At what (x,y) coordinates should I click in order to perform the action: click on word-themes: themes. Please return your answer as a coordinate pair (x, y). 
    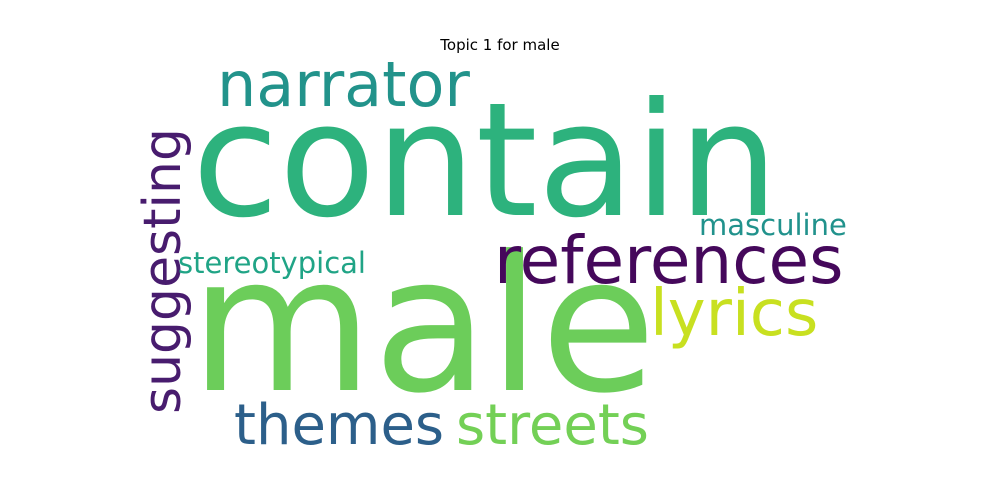
    Looking at the image, I should click on (339, 425).